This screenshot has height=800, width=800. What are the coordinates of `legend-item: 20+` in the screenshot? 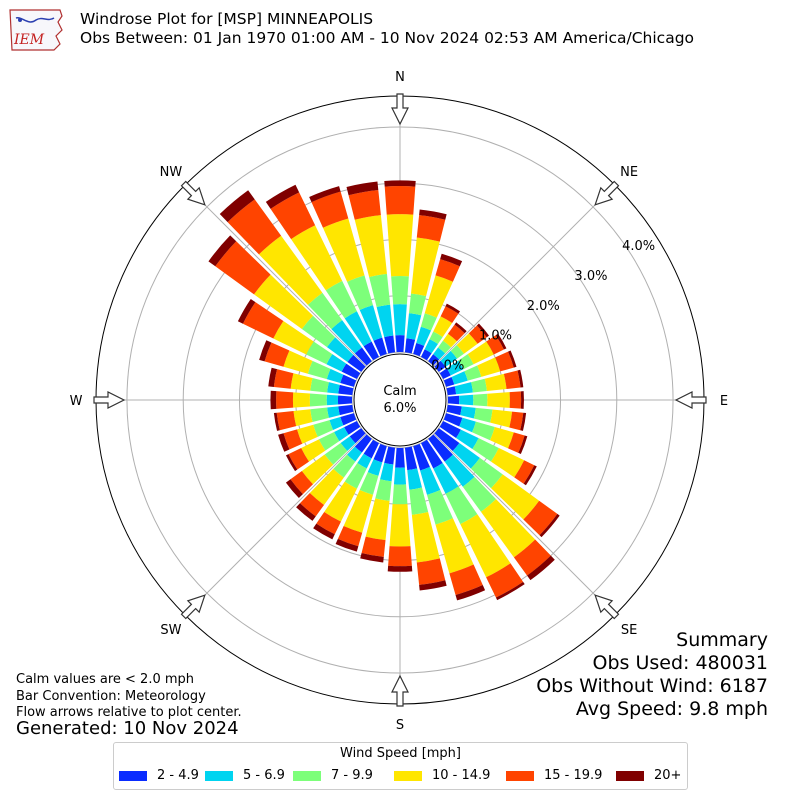 It's located at (648, 775).